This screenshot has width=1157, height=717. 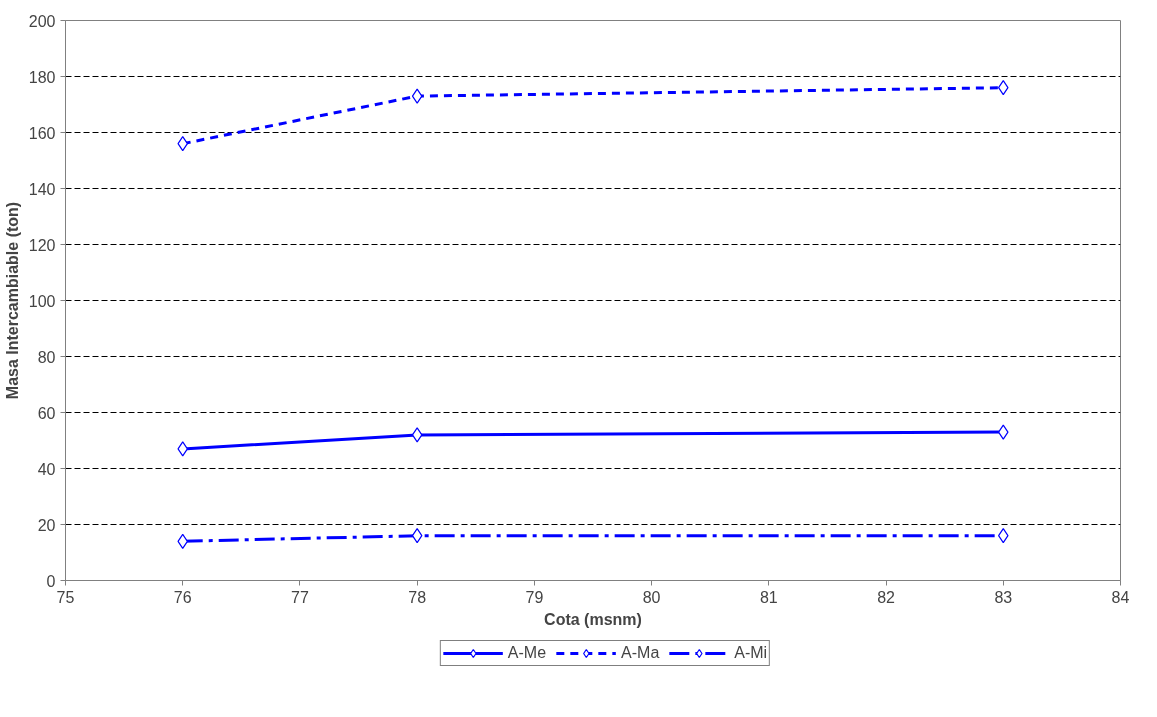 What do you see at coordinates (1120, 597) in the screenshot?
I see `x-tick-label: 84` at bounding box center [1120, 597].